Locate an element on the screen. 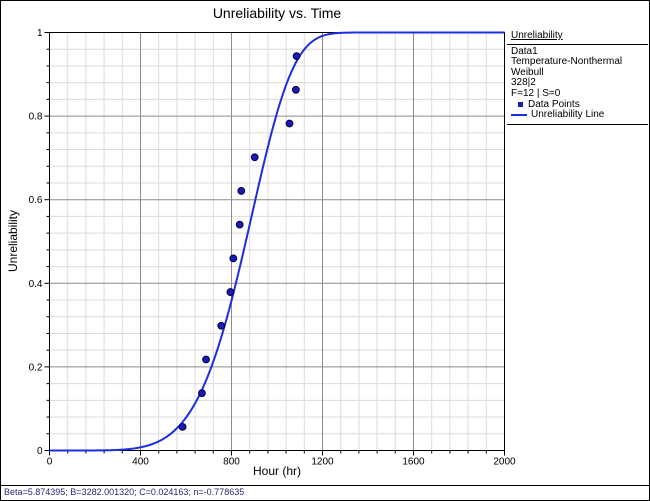  chart-title: Unreliability vs. Time is located at coordinates (277, 13).